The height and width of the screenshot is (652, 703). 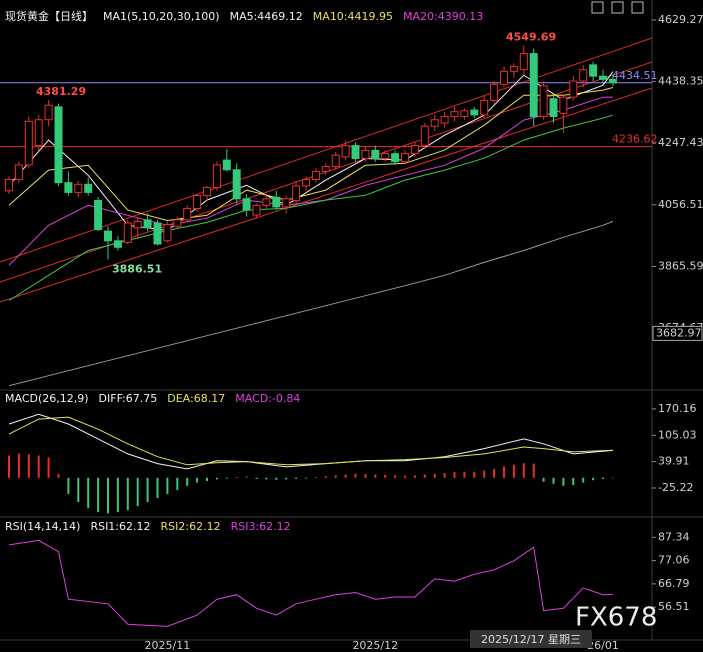 I want to click on y-tick-label: 4056.51, so click(x=680, y=204).